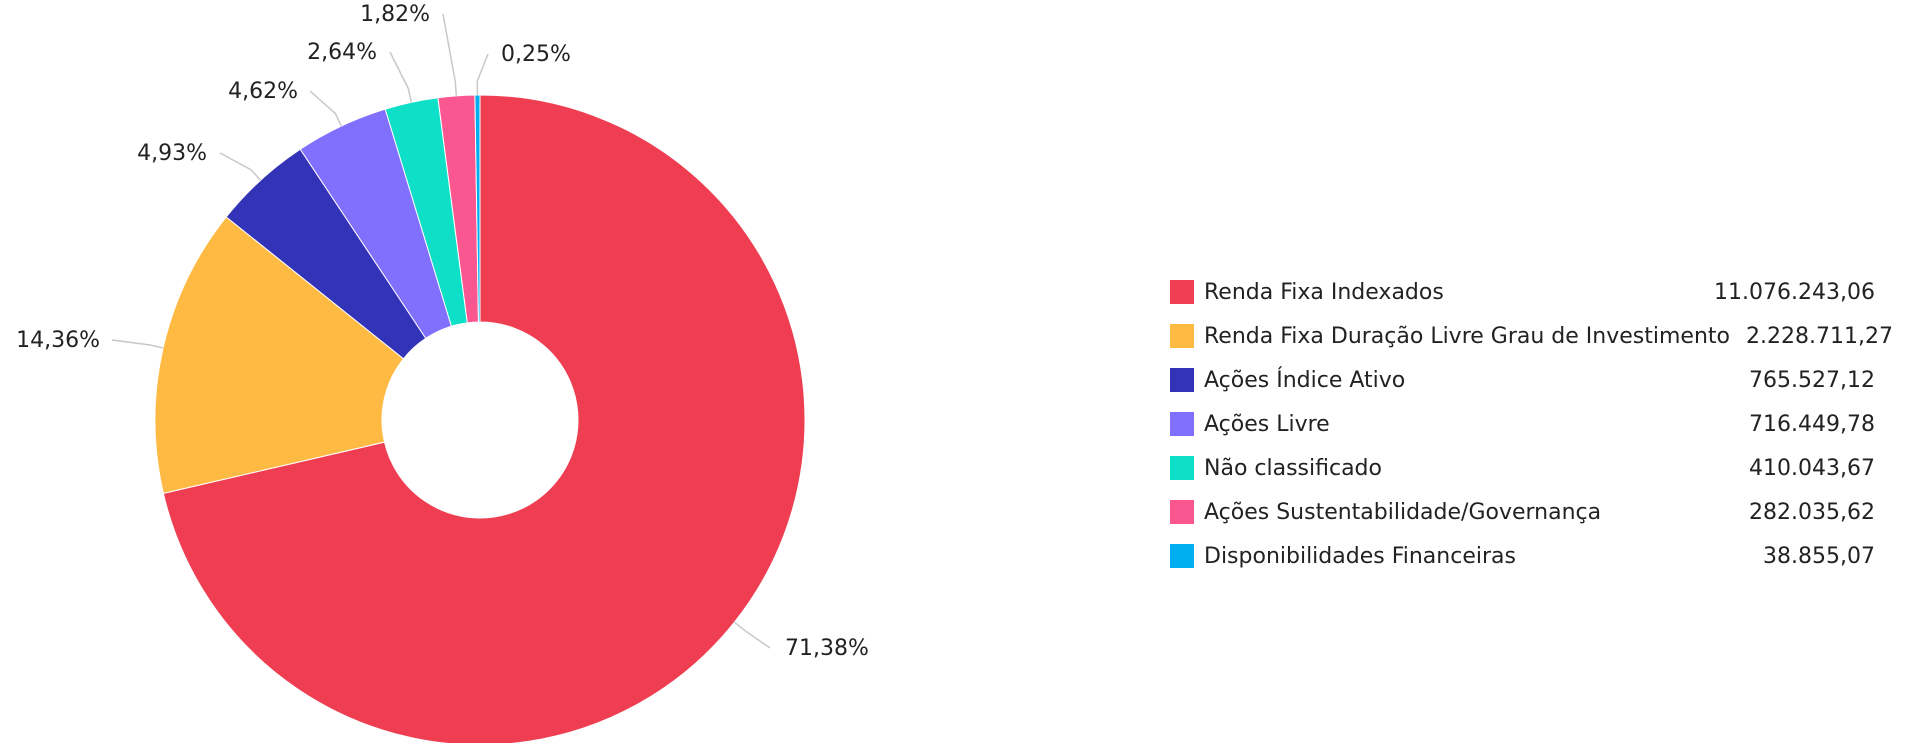 This screenshot has height=743, width=1910. What do you see at coordinates (827, 648) in the screenshot?
I see `percent-label: 71,38%` at bounding box center [827, 648].